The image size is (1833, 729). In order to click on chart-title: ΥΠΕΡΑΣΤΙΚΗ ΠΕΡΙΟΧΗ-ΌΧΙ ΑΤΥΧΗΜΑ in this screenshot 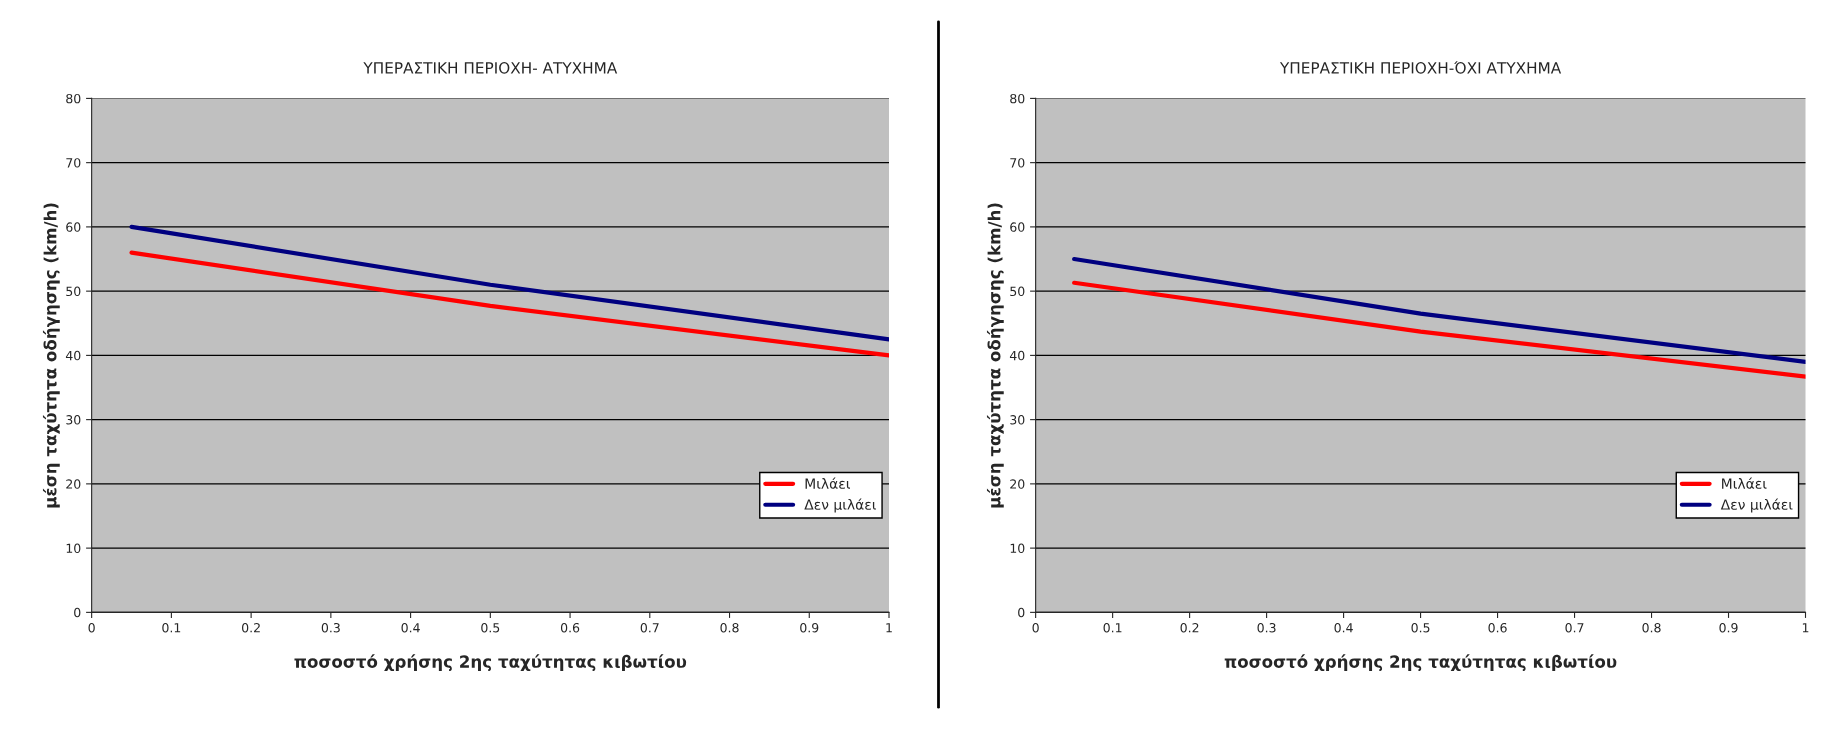, I will do `click(1420, 67)`.